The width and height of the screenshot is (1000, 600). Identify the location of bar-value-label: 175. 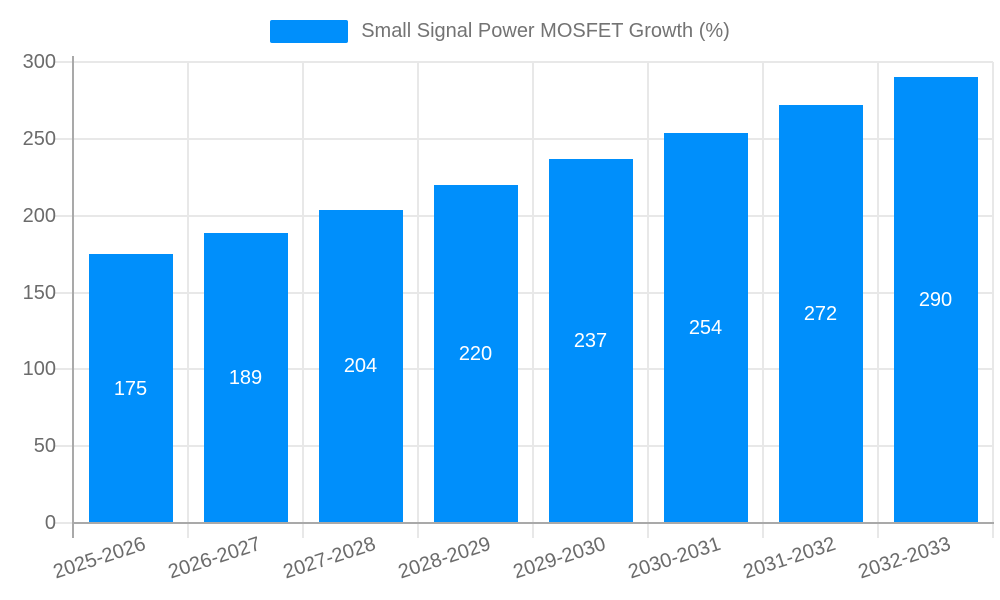
(130, 388).